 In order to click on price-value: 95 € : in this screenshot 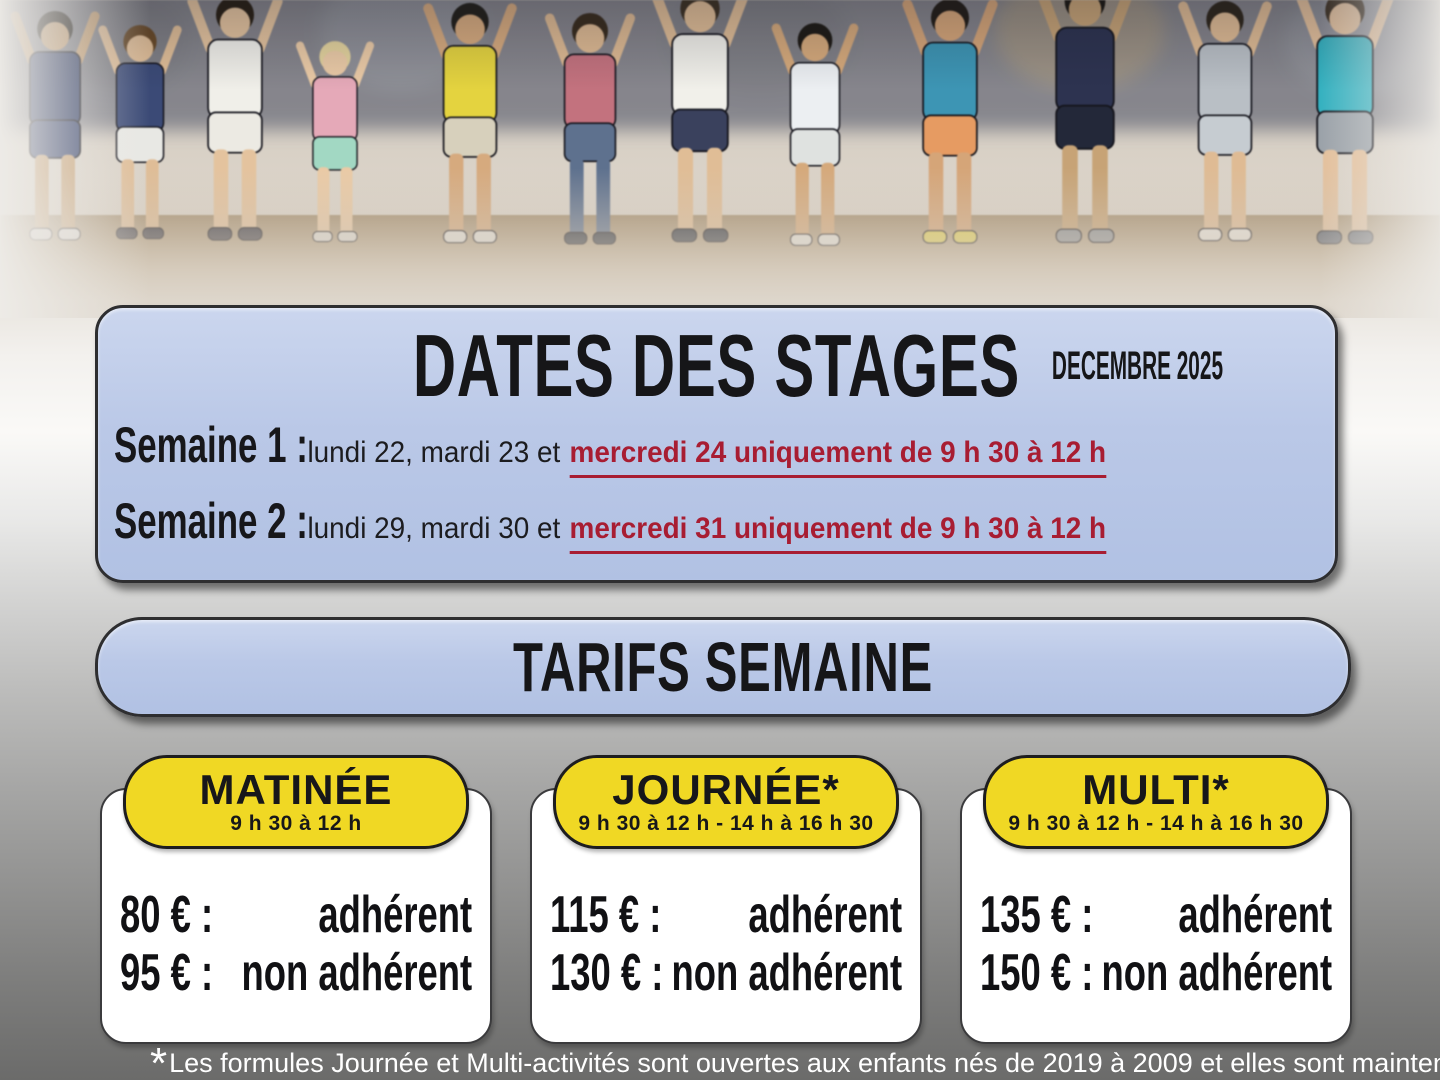, I will do `click(167, 973)`.